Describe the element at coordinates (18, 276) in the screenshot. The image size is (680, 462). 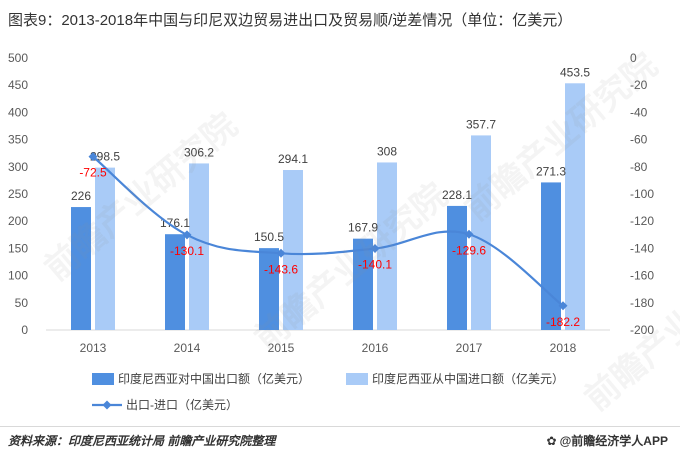
I see `left-axis-tick-label: 100` at that location.